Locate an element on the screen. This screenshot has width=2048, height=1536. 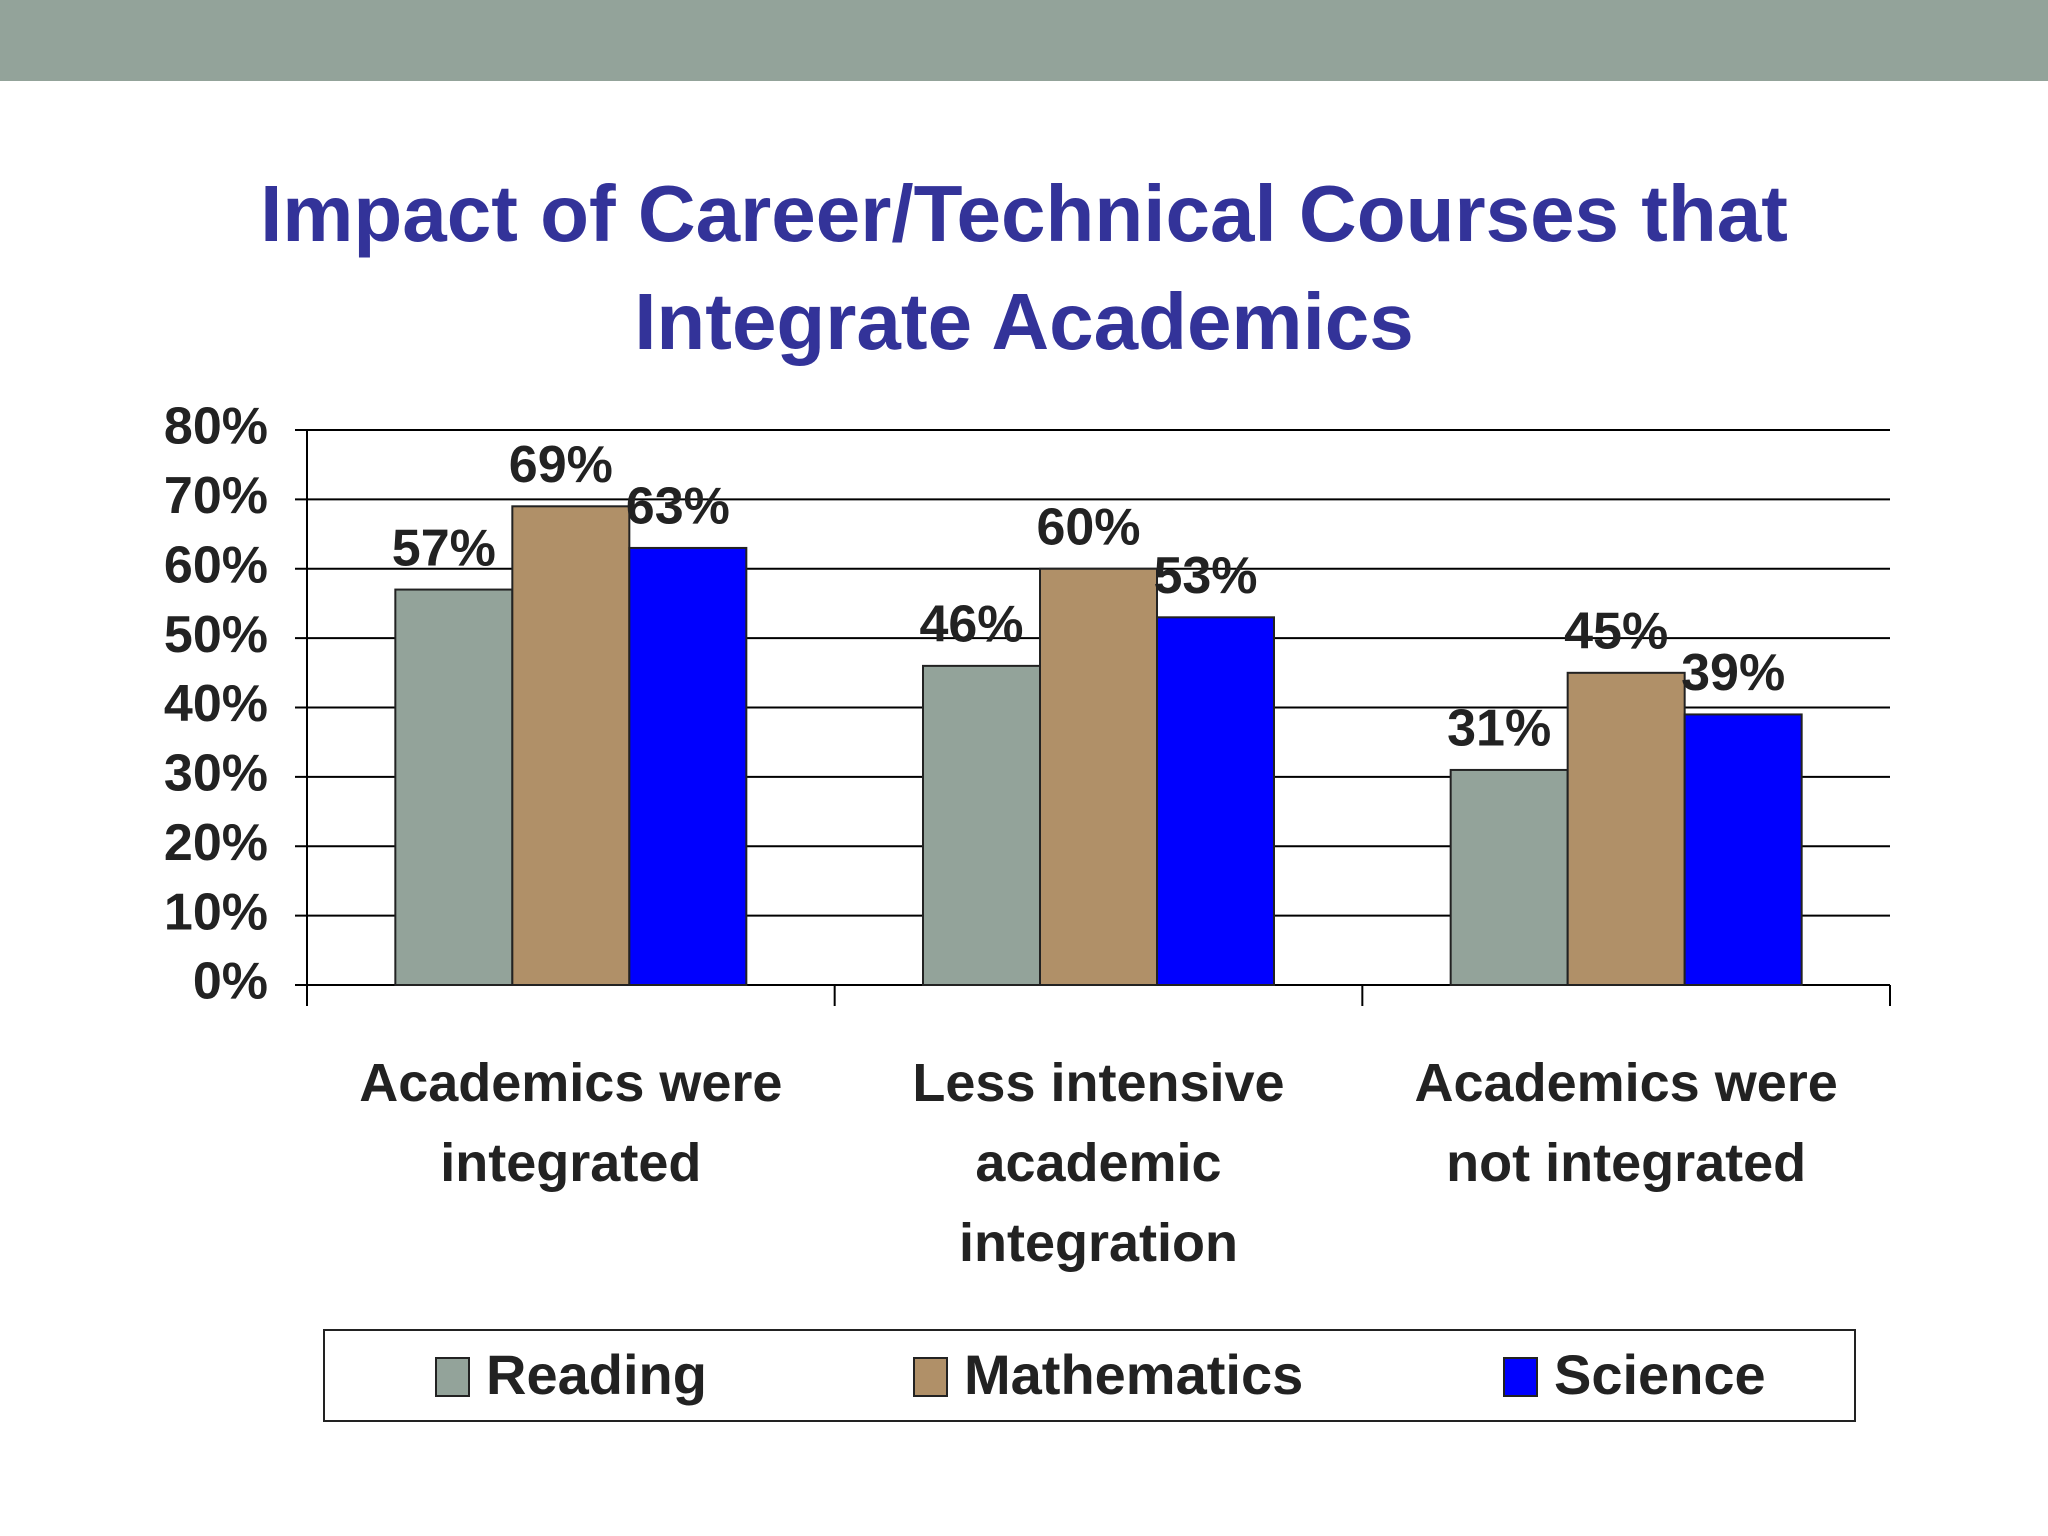
data-label: 53% is located at coordinates (1205, 576).